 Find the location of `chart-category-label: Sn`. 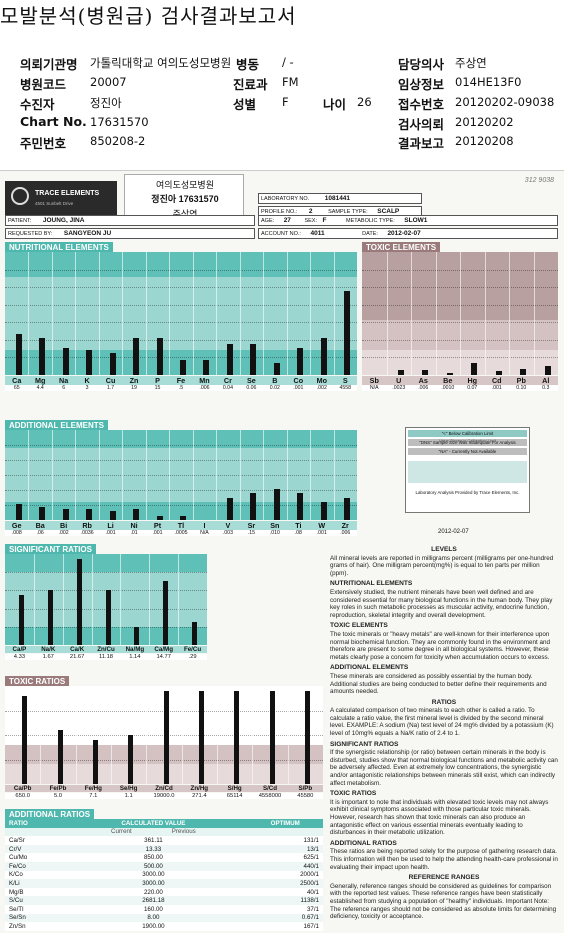

chart-category-label: Sn is located at coordinates (275, 525).